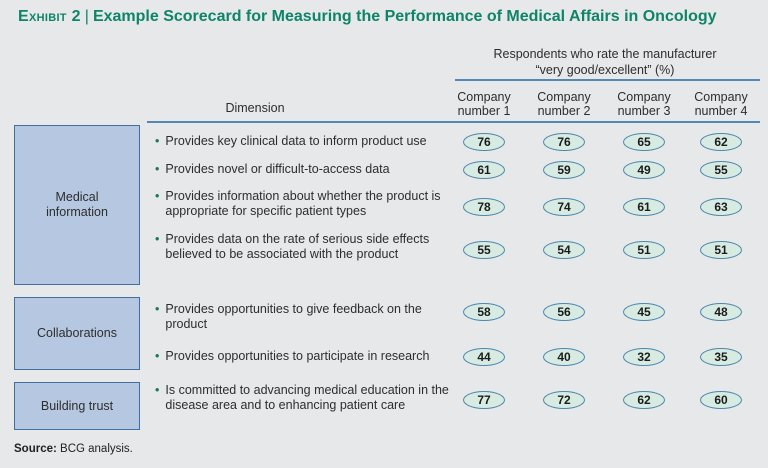 Image resolution: width=768 pixels, height=468 pixels. What do you see at coordinates (564, 104) in the screenshot?
I see `column-header-company-2: Company number 2` at bounding box center [564, 104].